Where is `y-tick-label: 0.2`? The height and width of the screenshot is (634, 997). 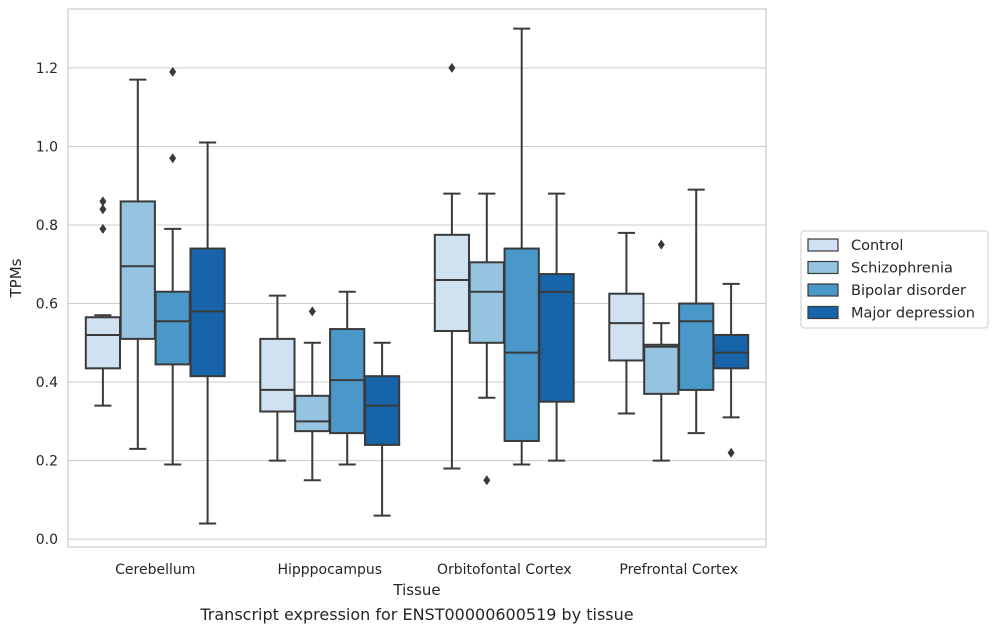
y-tick-label: 0.2 is located at coordinates (47, 462).